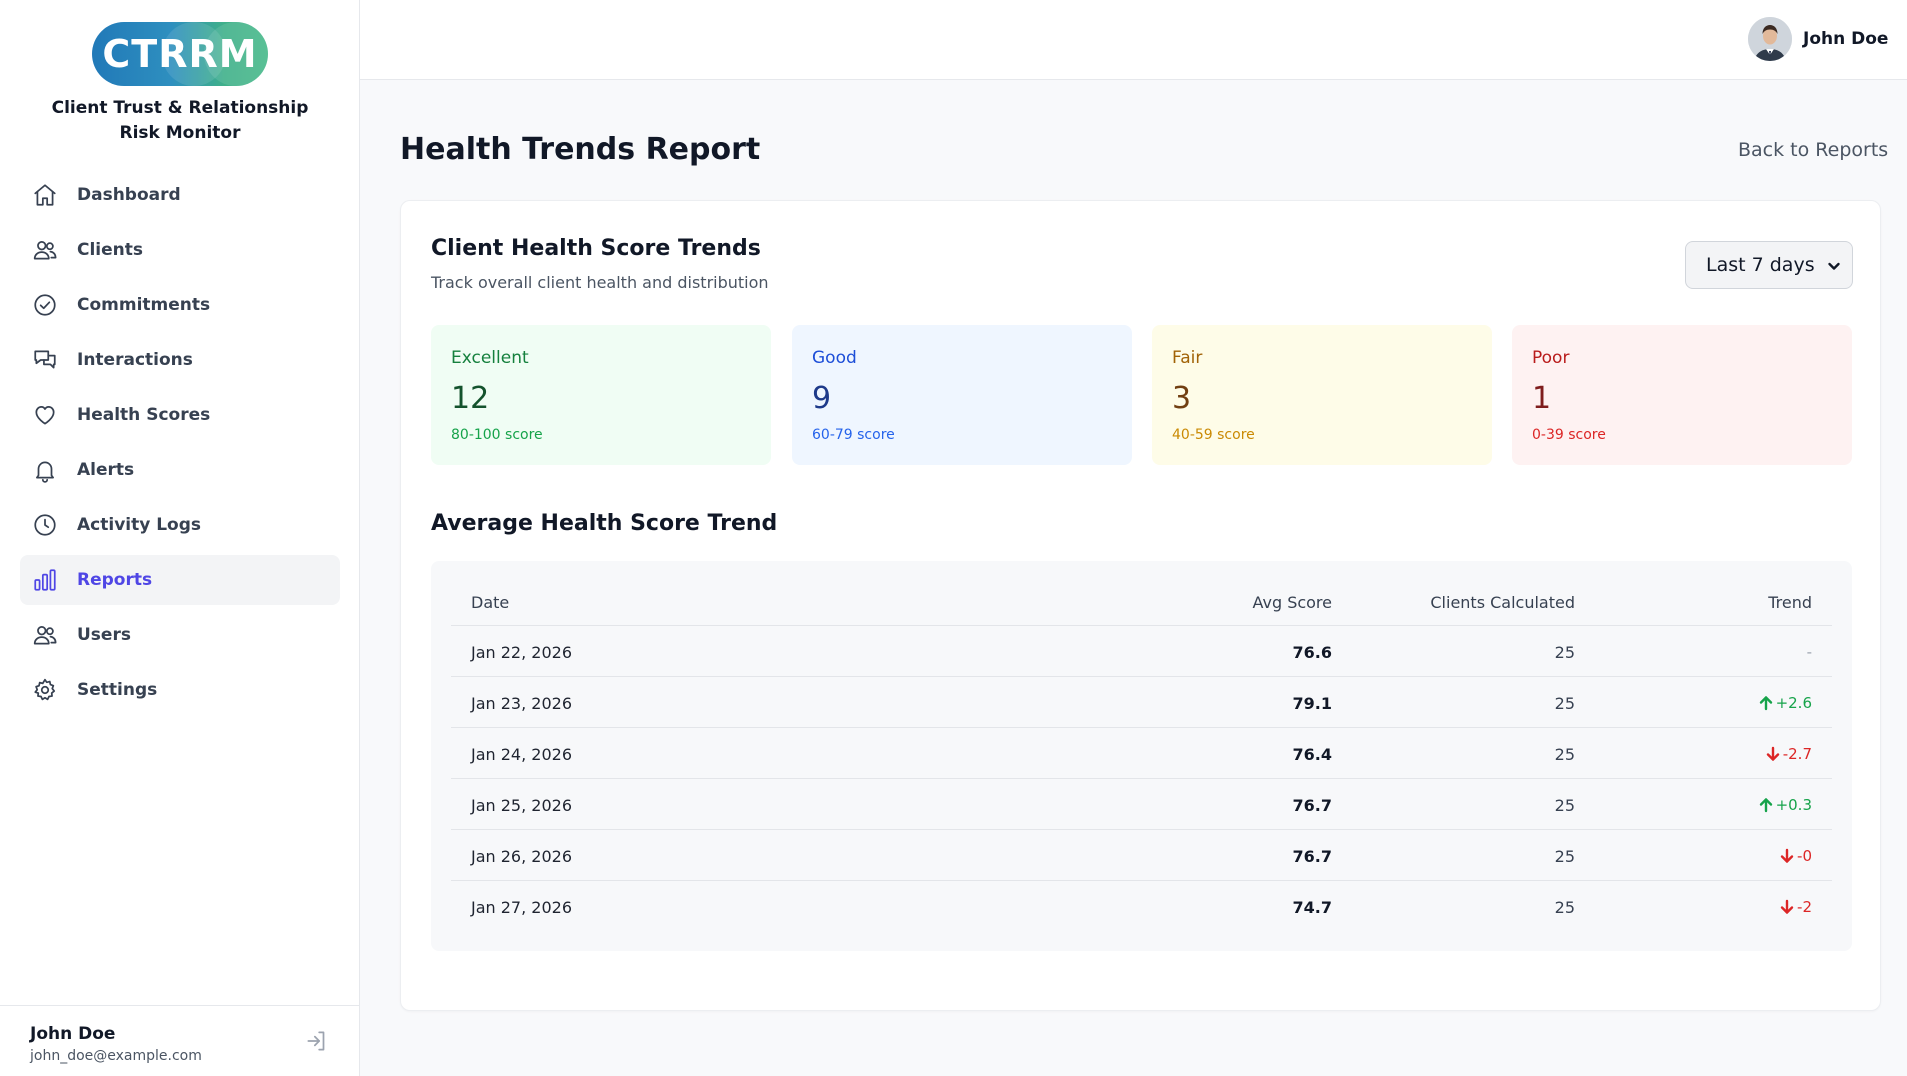 The image size is (1907, 1076). What do you see at coordinates (180, 195) in the screenshot?
I see `sidebar-item-dashboard: Dashboard` at bounding box center [180, 195].